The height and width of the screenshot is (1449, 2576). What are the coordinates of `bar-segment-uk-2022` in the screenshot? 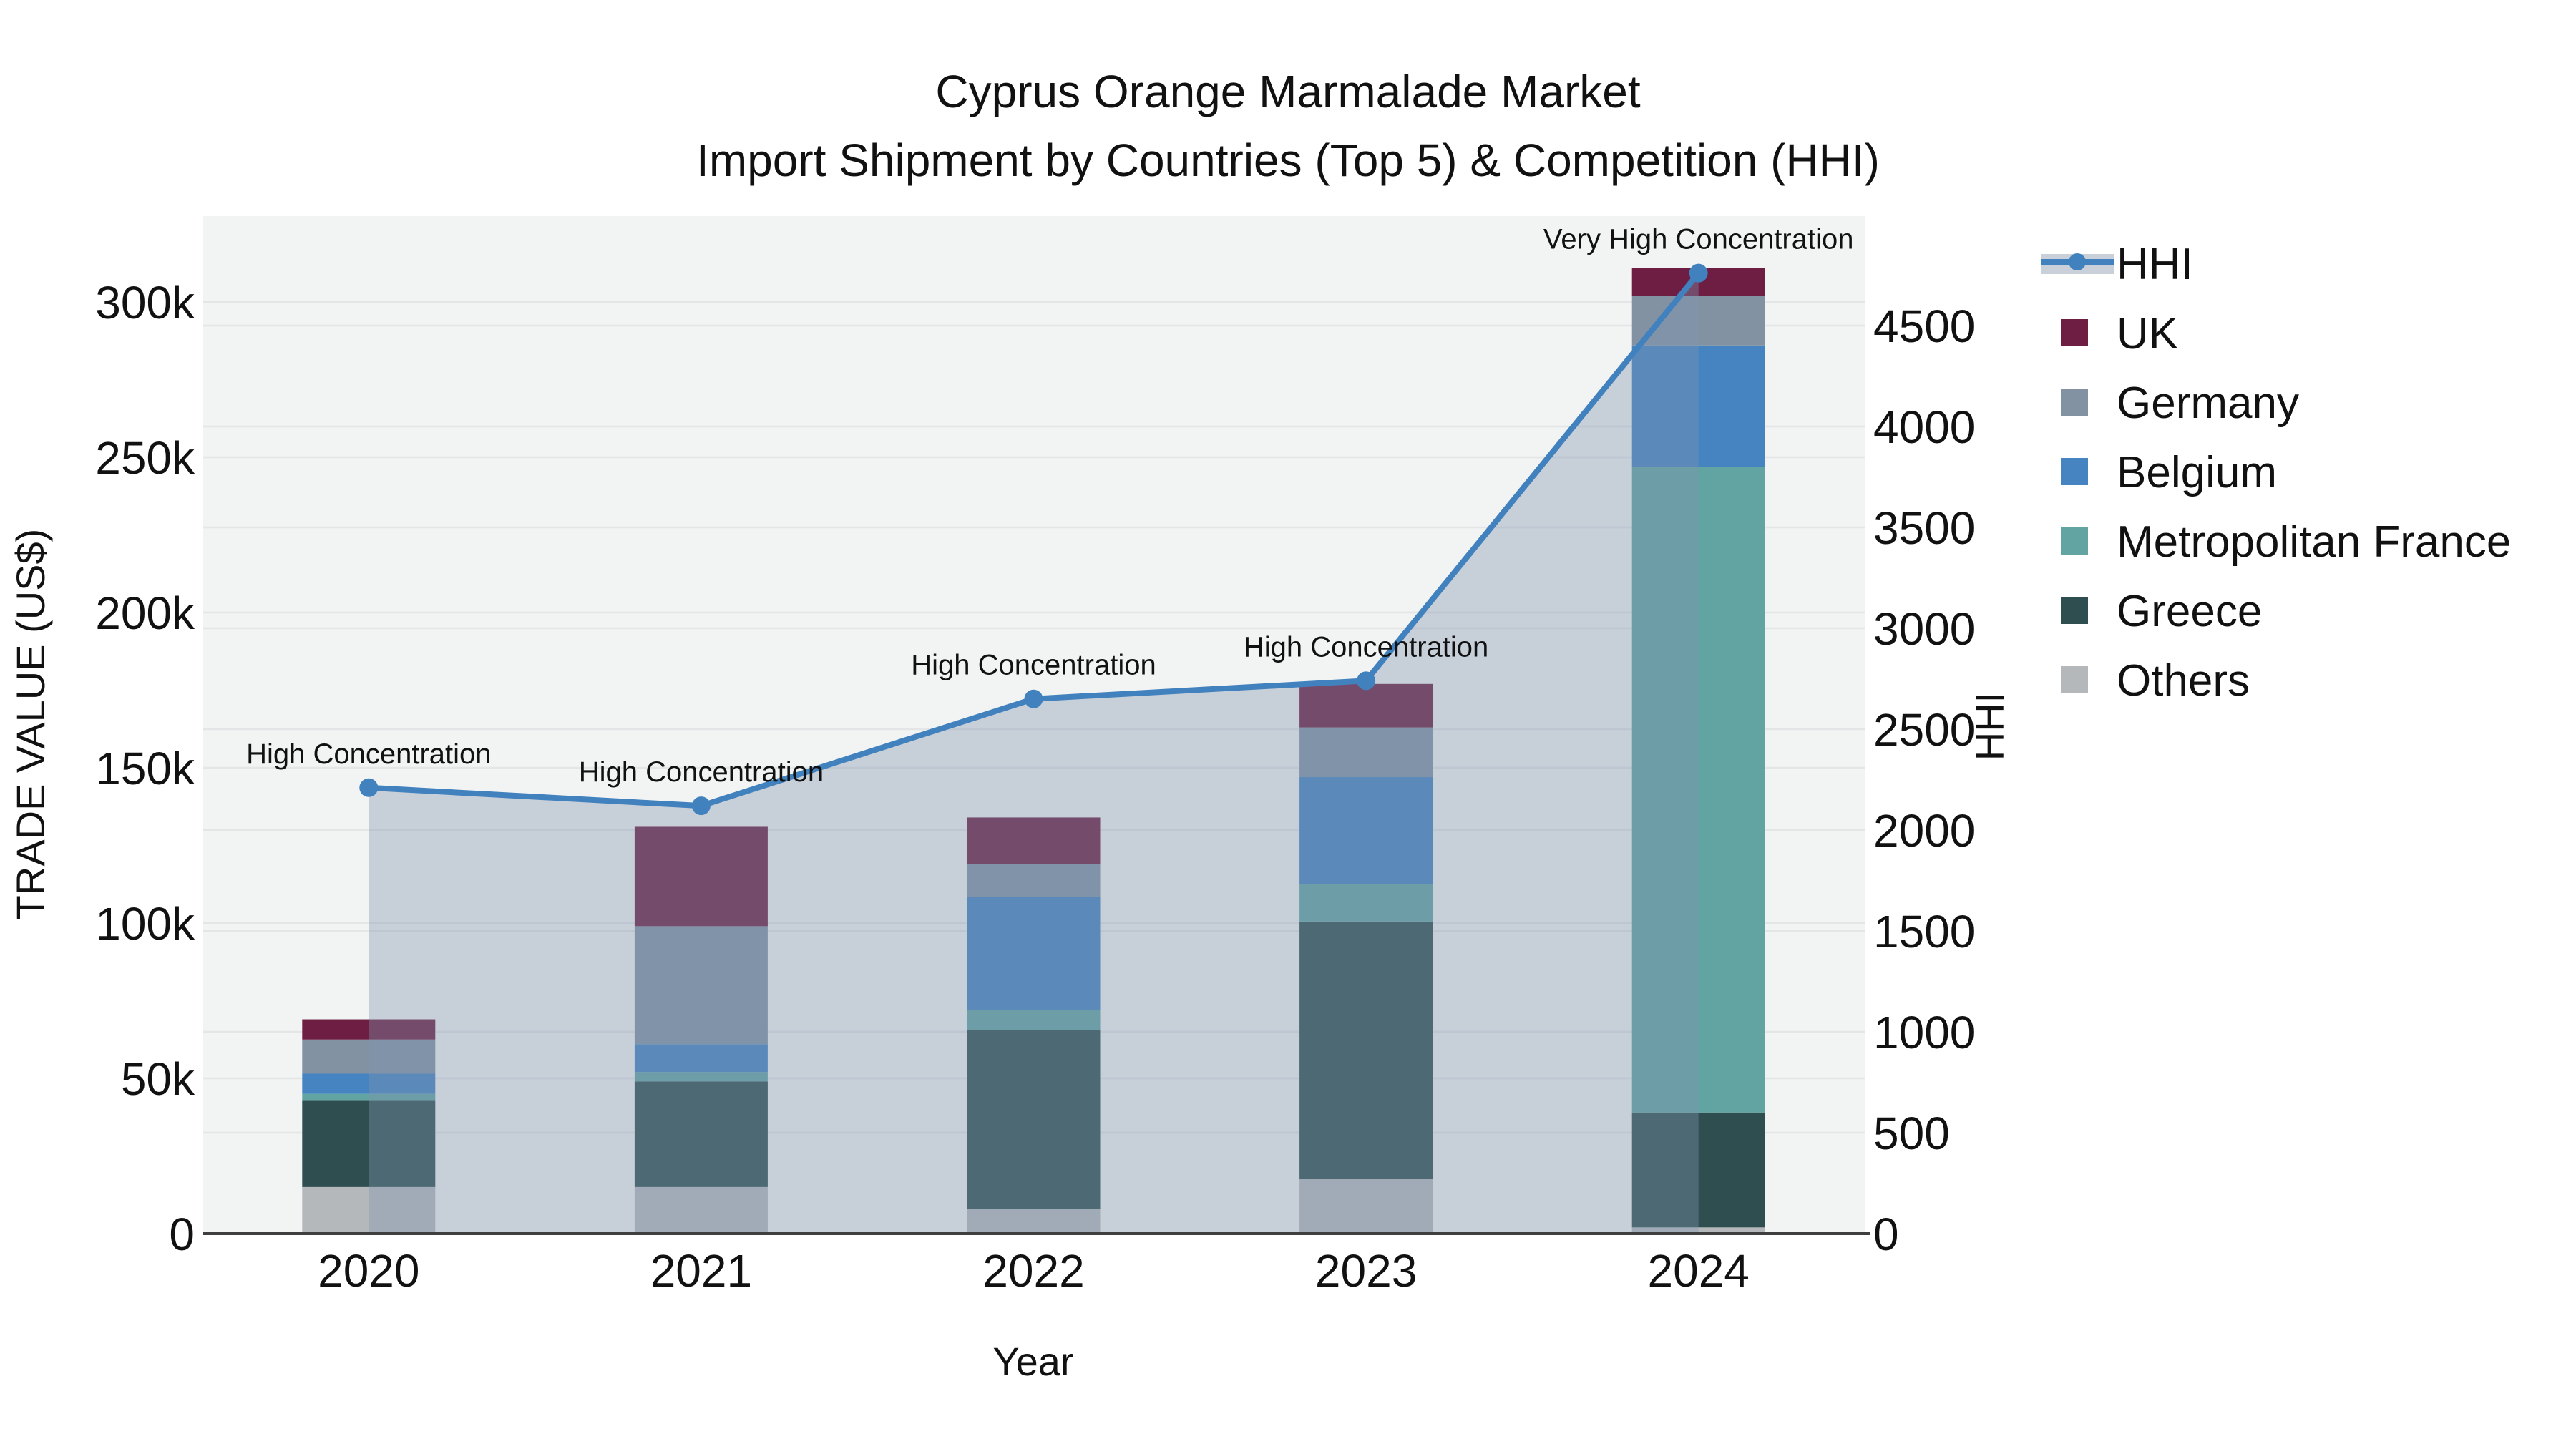 It's located at (1034, 841).